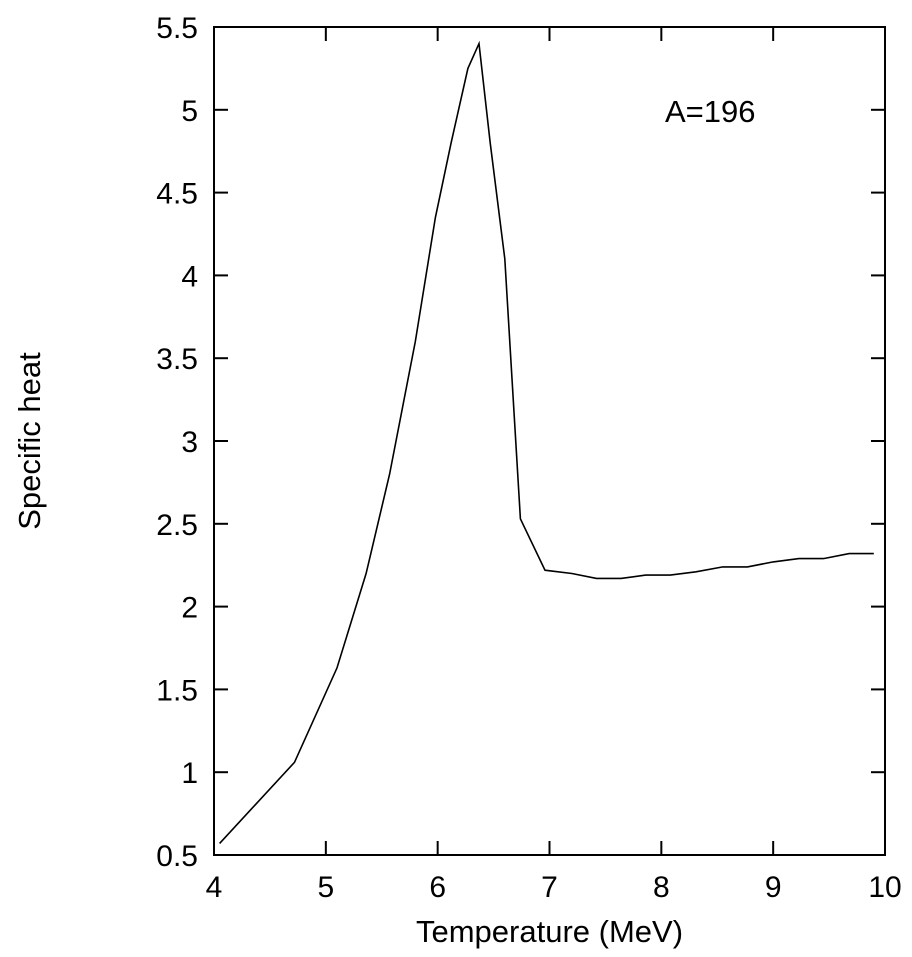 The height and width of the screenshot is (957, 912). Describe the element at coordinates (177, 194) in the screenshot. I see `y-tick-label: 4.5` at that location.